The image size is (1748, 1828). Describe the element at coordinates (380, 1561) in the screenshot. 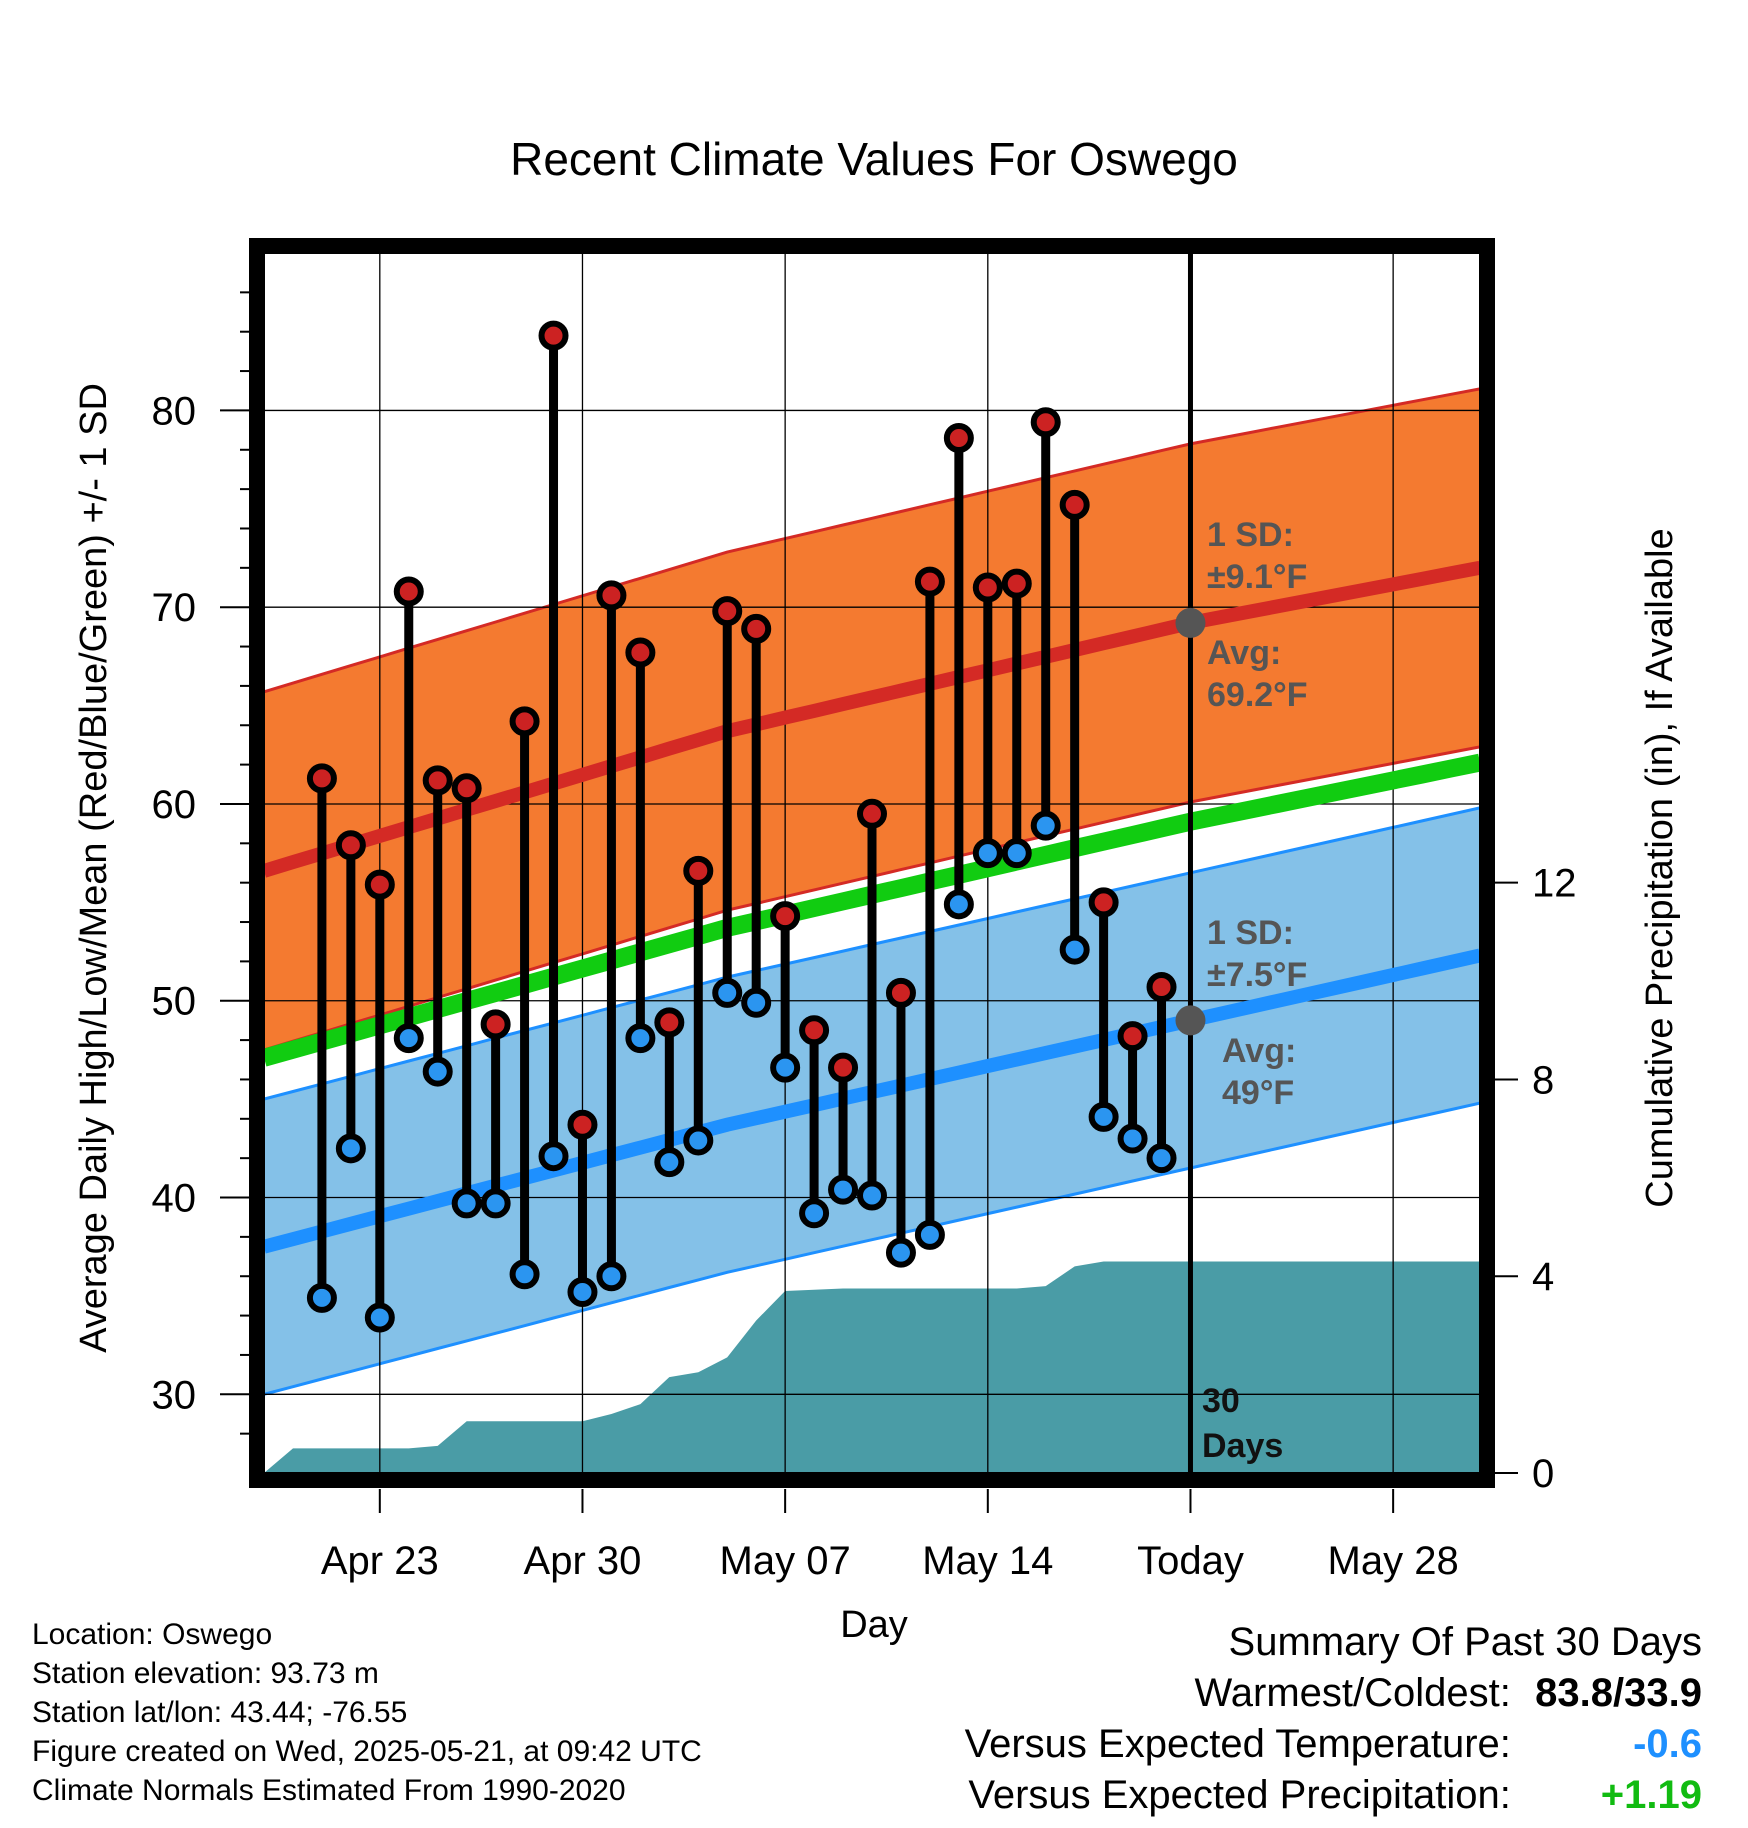

I see `x-tick-label-apr-23: Apr 23` at that location.